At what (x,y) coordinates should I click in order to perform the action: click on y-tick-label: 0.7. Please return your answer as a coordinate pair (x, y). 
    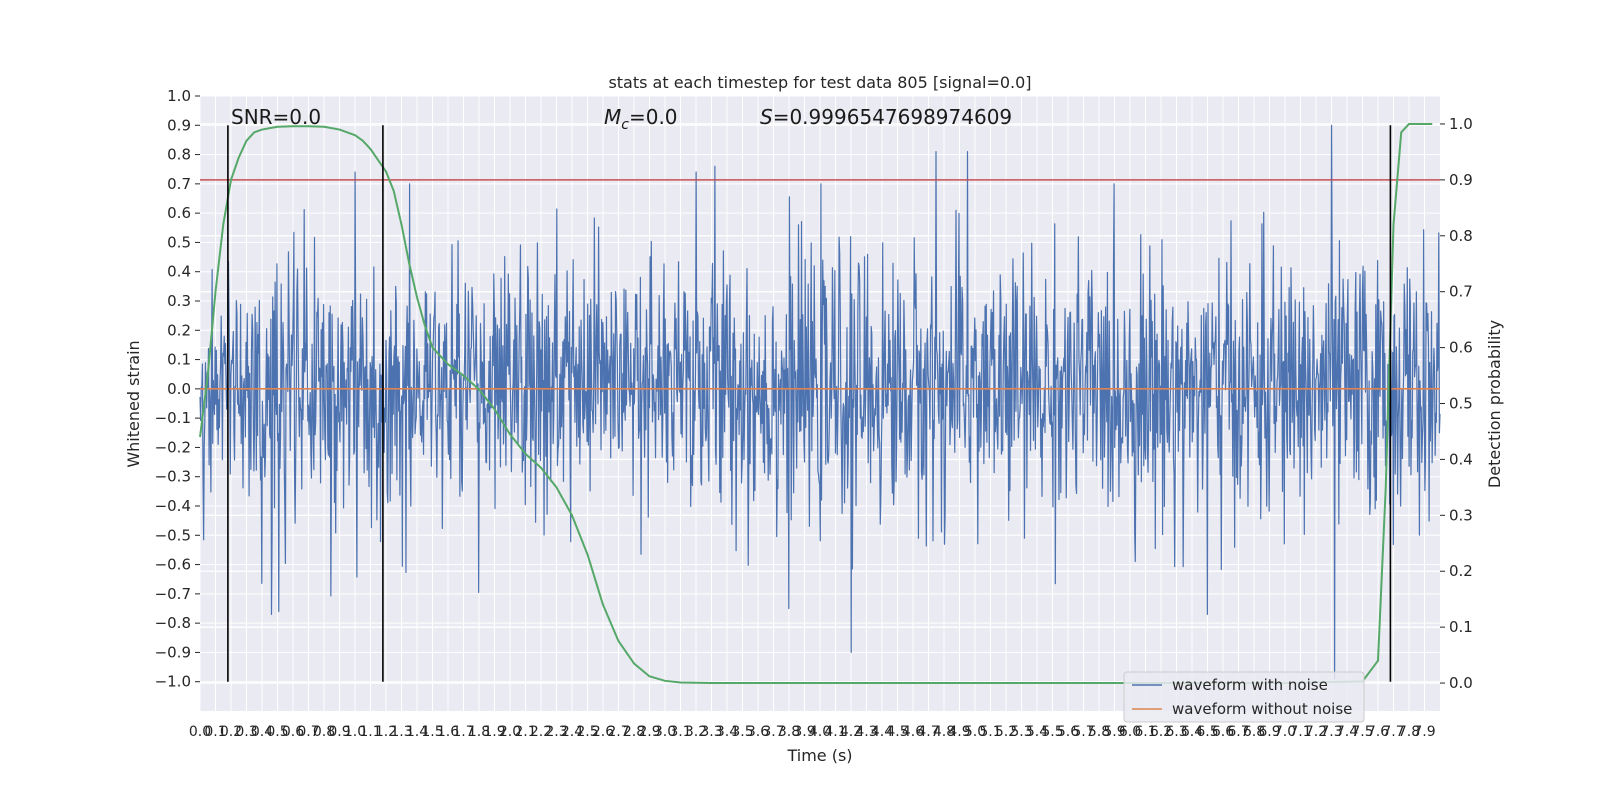
    Looking at the image, I should click on (179, 184).